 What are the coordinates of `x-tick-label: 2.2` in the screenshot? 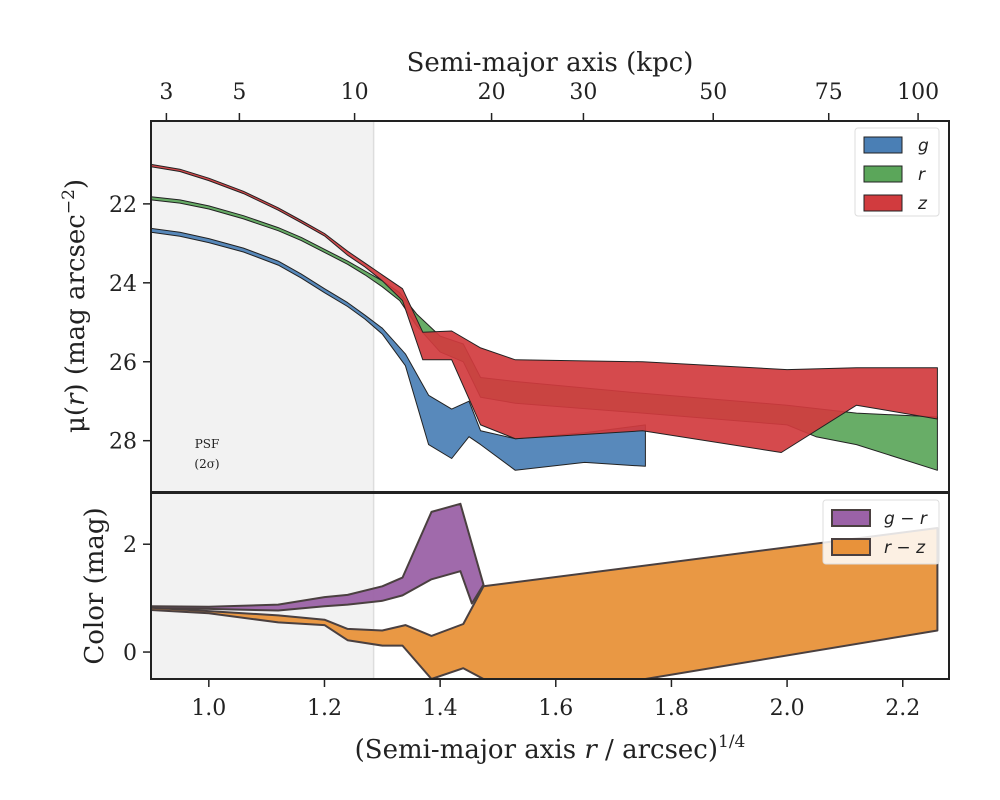 It's located at (902, 708).